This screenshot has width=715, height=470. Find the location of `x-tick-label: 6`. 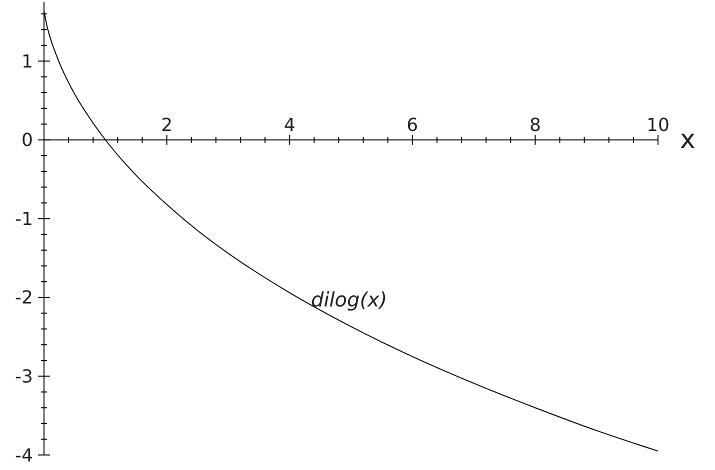

x-tick-label: 6 is located at coordinates (412, 125).